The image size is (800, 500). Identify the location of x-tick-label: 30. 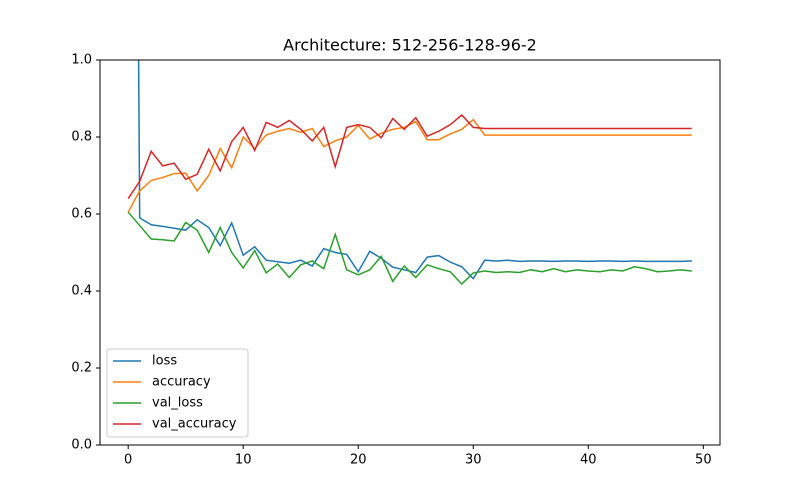
(473, 460).